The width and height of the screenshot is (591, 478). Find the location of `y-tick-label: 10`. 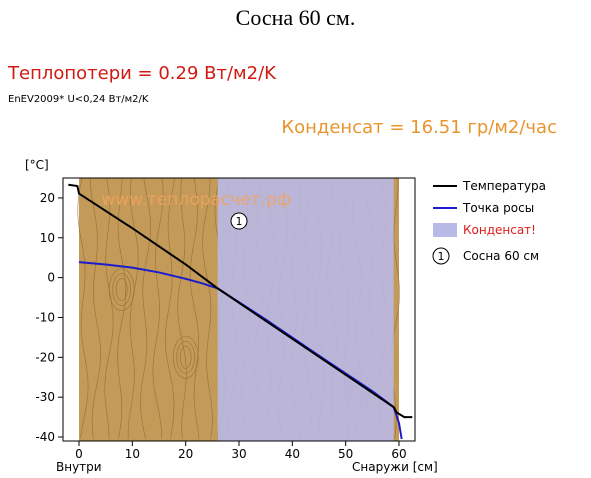

y-tick-label: 10 is located at coordinates (47, 238).